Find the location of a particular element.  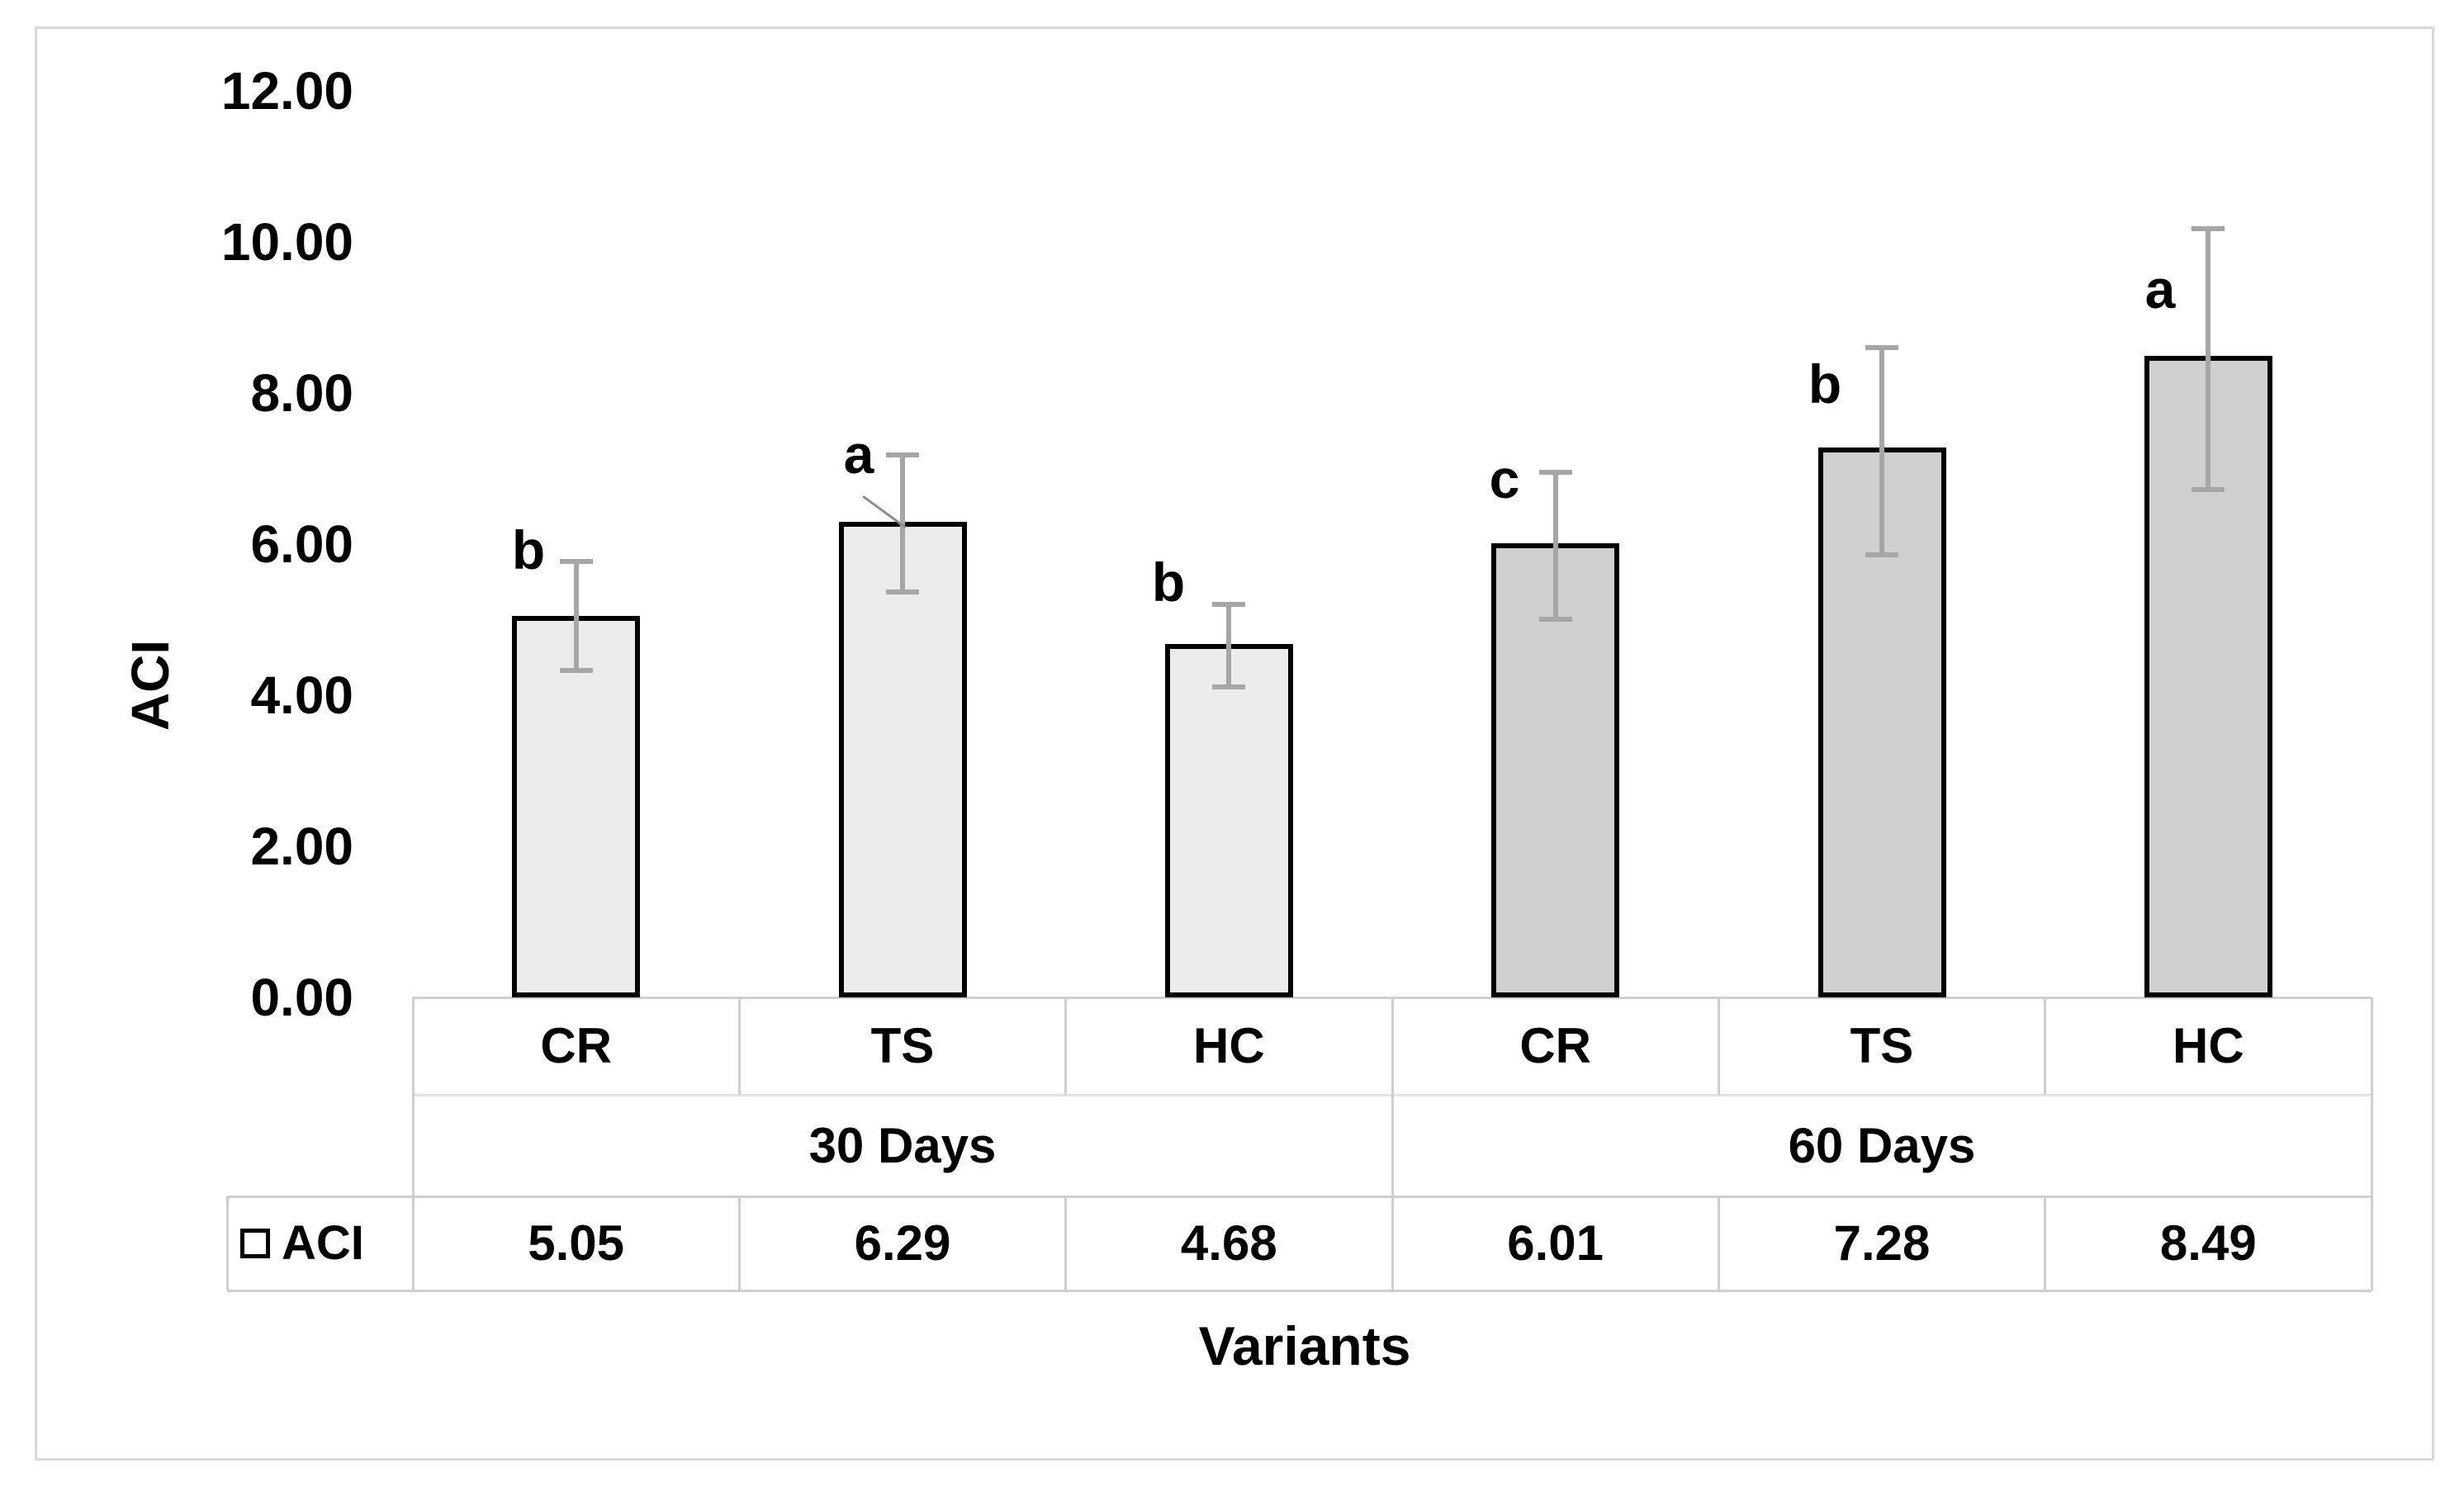

y-axis-tick-label: 2.00 is located at coordinates (302, 846).